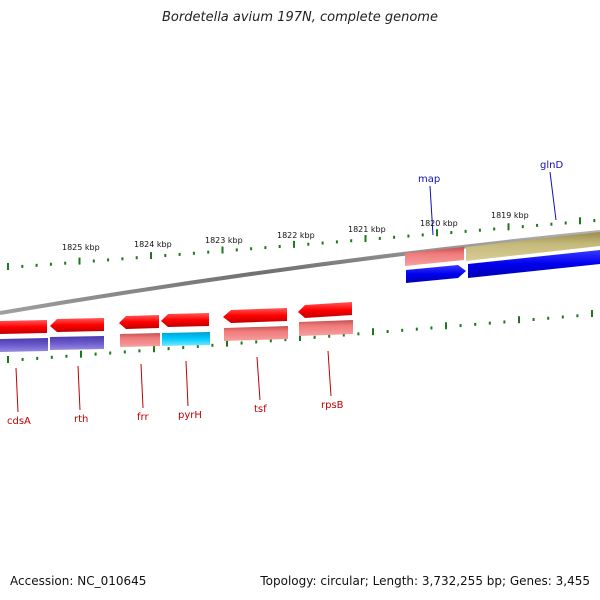 Image resolution: width=600 pixels, height=600 pixels. I want to click on reverse-strand-features, so click(176, 327).